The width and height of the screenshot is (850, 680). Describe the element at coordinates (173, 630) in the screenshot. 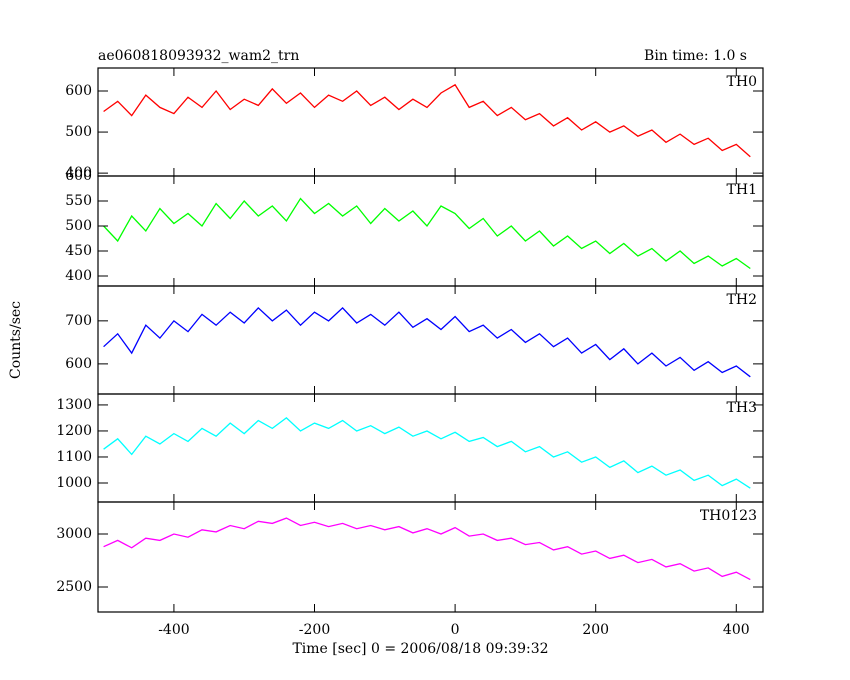

I see `x-tick-label: -400` at that location.